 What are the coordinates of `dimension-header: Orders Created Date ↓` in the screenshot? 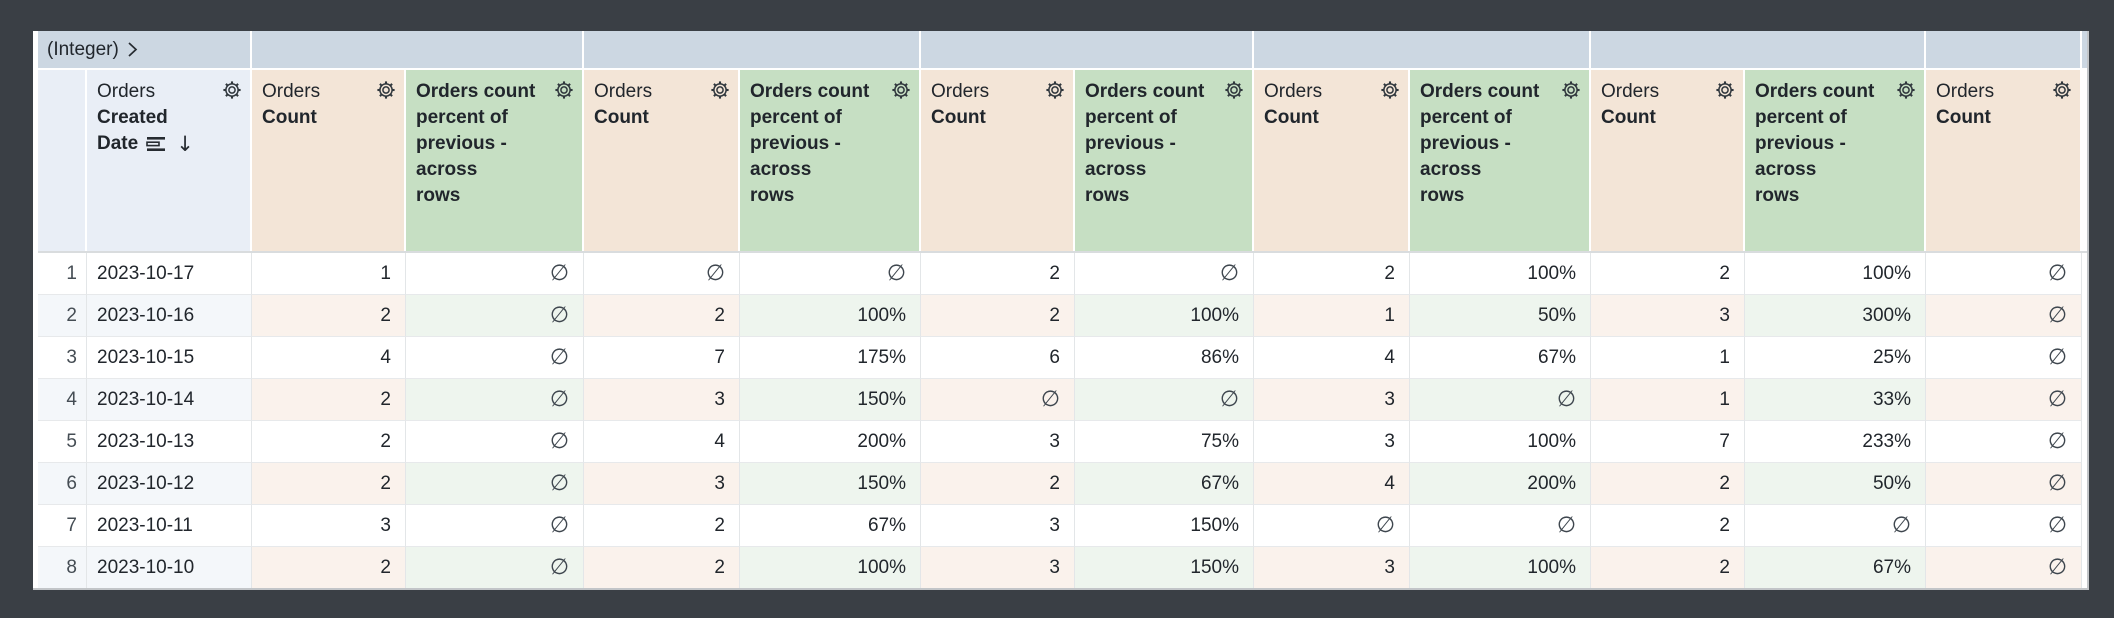 It's located at (169, 160).